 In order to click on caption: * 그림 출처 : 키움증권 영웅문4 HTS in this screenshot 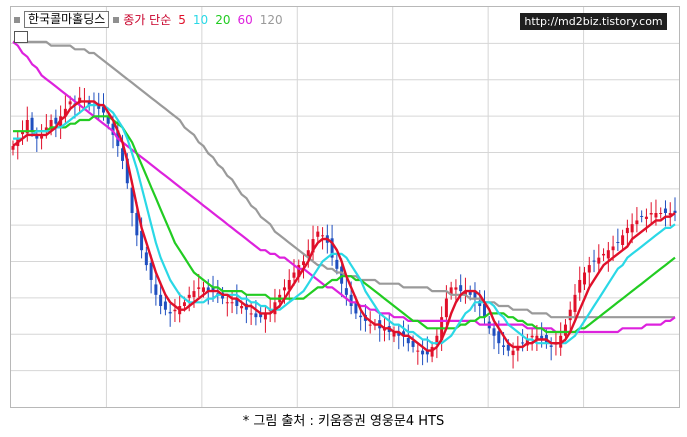, I will do `click(343, 421)`.